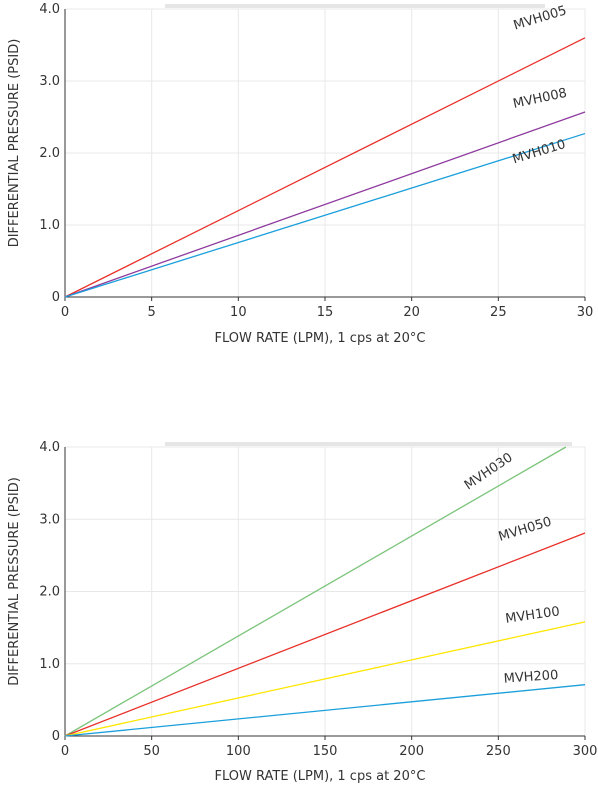 Image resolution: width=598 pixels, height=788 pixels. What do you see at coordinates (238, 751) in the screenshot?
I see `x-tick-label: 100` at bounding box center [238, 751].